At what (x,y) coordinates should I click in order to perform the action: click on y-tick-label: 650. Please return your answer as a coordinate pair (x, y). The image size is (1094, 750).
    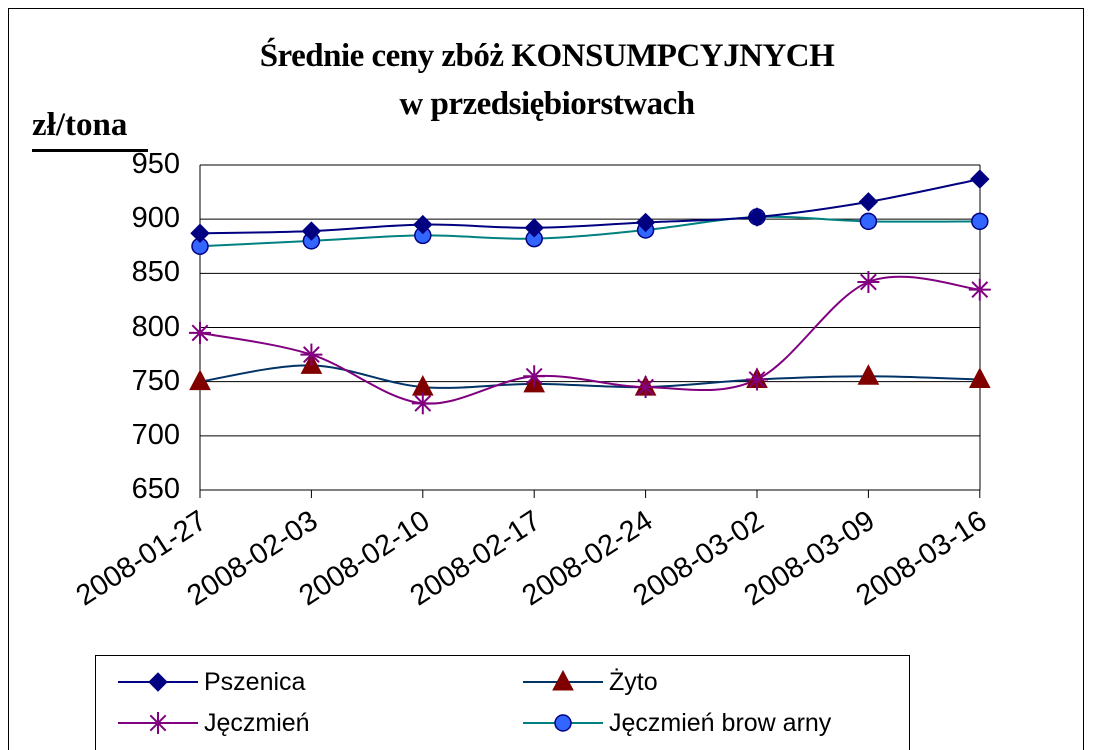
    Looking at the image, I should click on (155, 489).